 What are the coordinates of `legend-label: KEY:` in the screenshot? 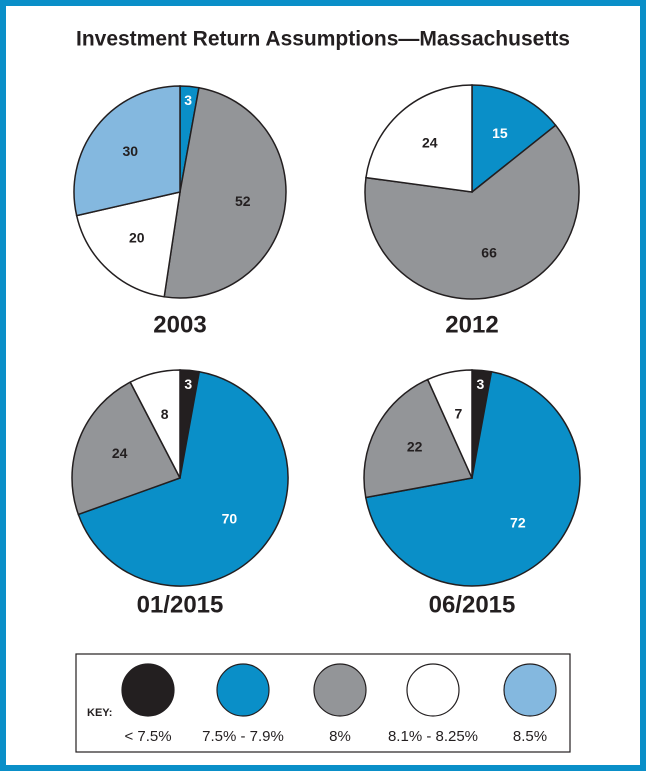 It's located at (99, 713).